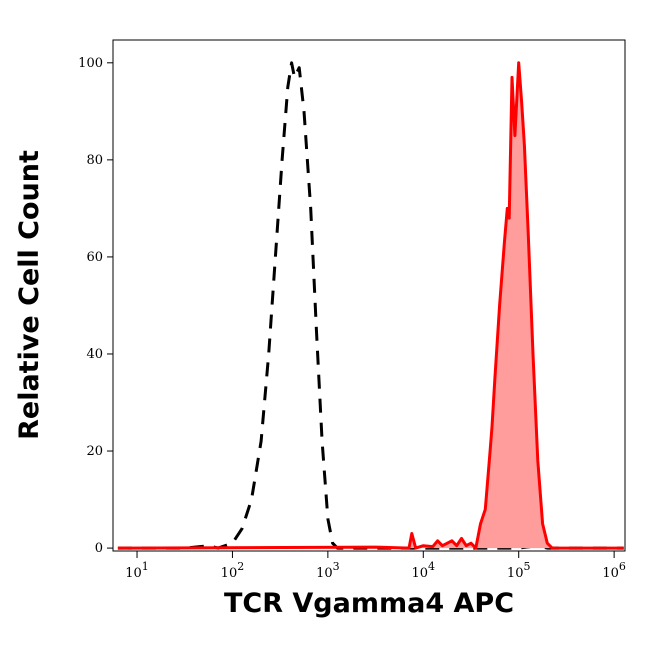 The height and width of the screenshot is (645, 646). Describe the element at coordinates (431, 566) in the screenshot. I see `x-tick-exponent: 4` at that location.